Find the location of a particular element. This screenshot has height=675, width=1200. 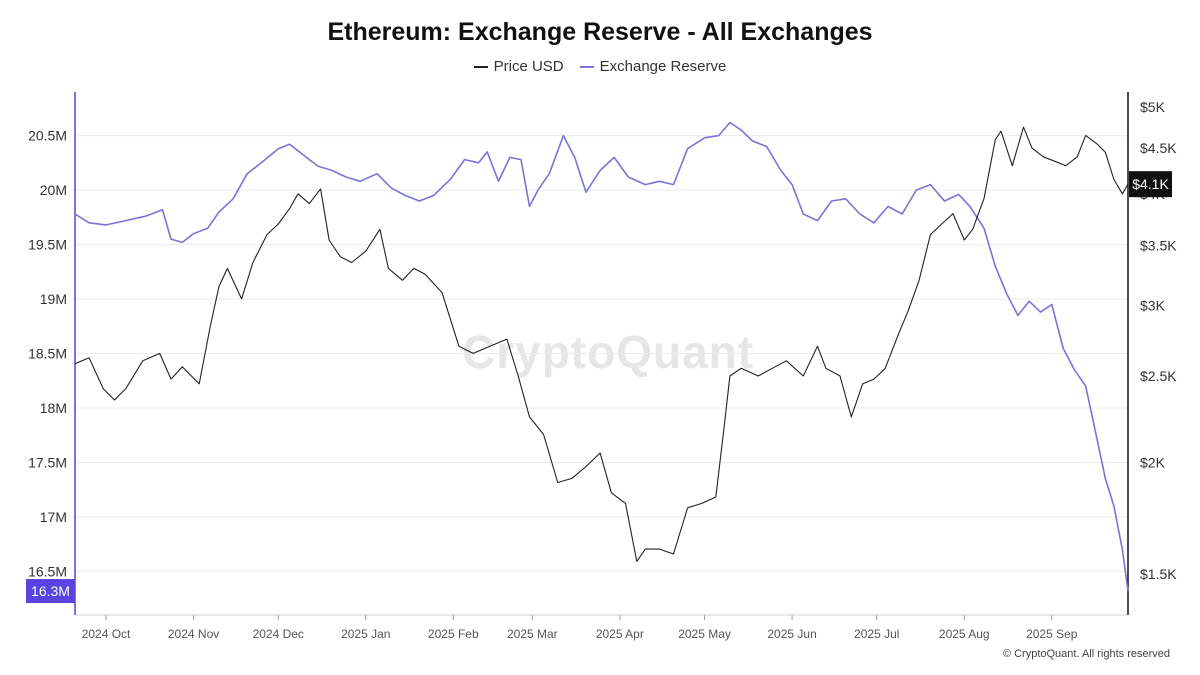

left-axis-tick-label: 19.5M is located at coordinates (47, 245).